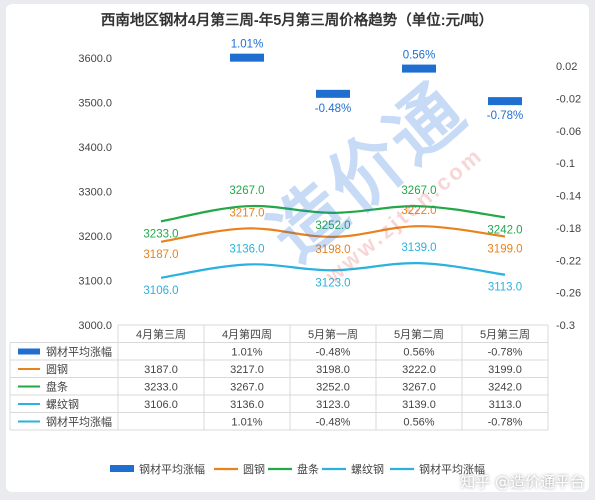  Describe the element at coordinates (95, 104) in the screenshot. I see `y-left-tick-label: 3500.0` at that location.